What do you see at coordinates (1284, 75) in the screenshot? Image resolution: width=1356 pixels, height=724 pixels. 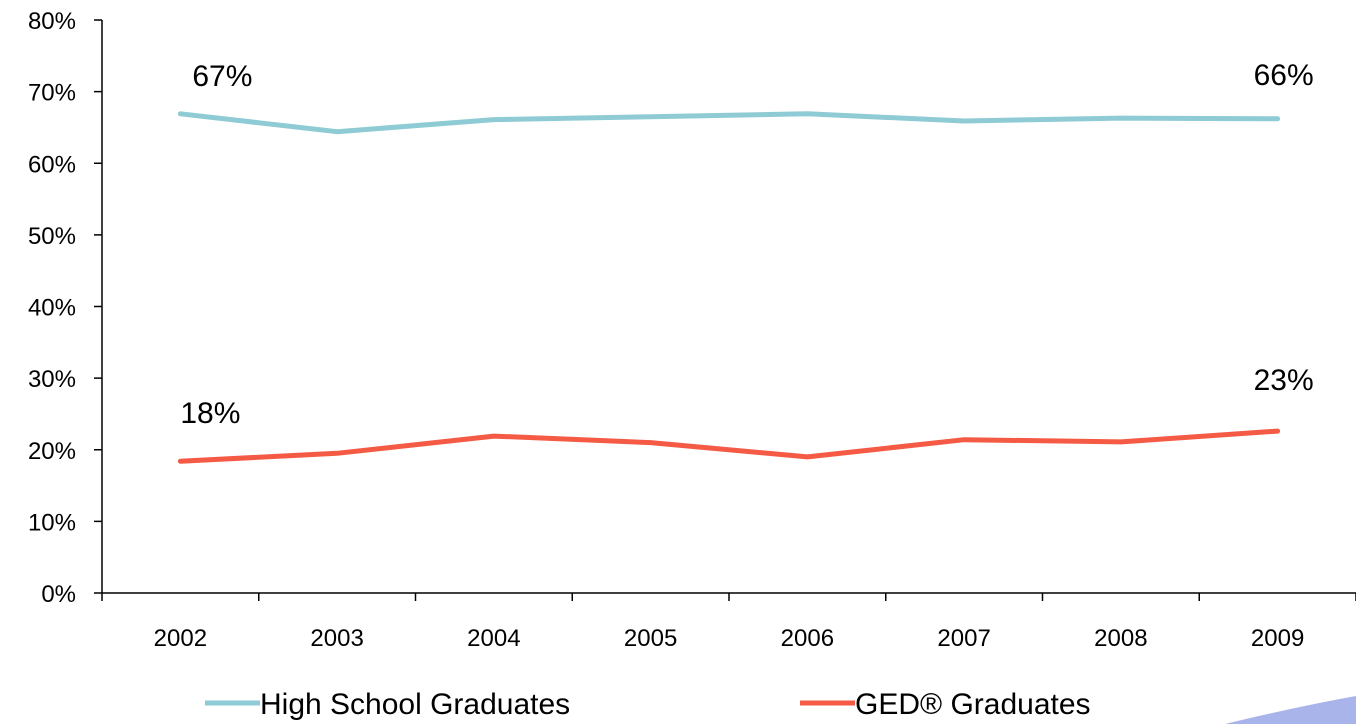 I see `data-label-last: 66%` at bounding box center [1284, 75].